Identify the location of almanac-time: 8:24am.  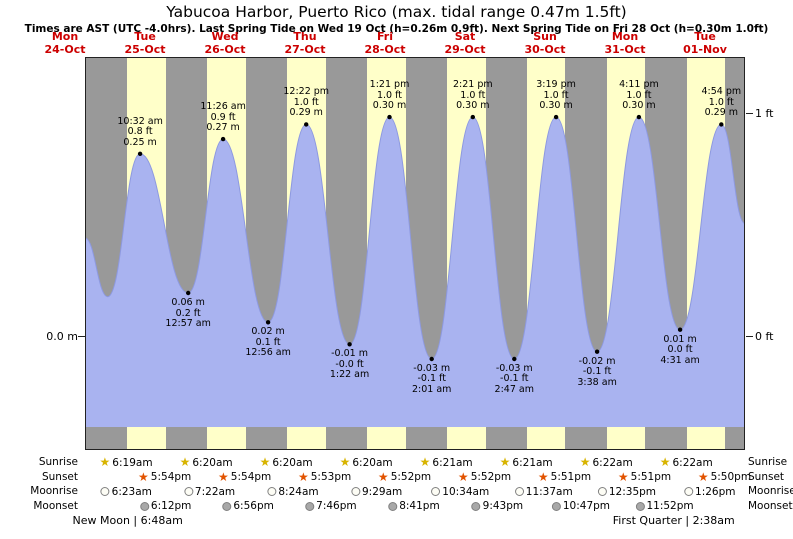
(298, 491).